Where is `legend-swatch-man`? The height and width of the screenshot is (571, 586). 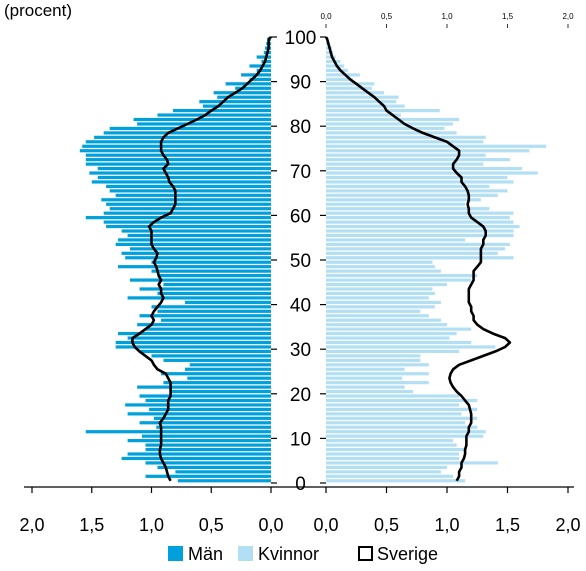 legend-swatch-man is located at coordinates (175, 553).